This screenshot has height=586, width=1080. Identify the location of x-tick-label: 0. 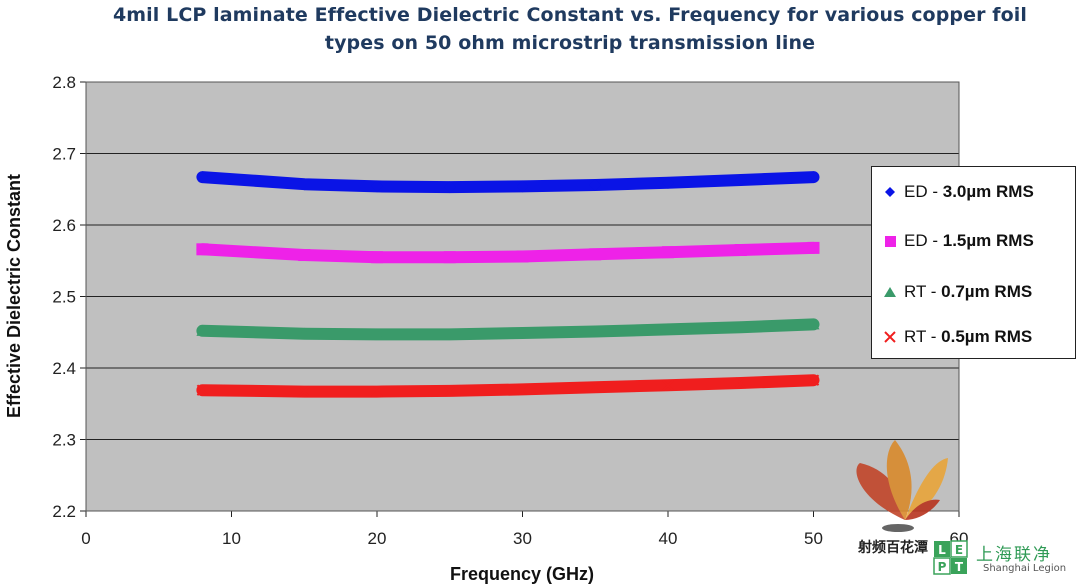
(85, 538).